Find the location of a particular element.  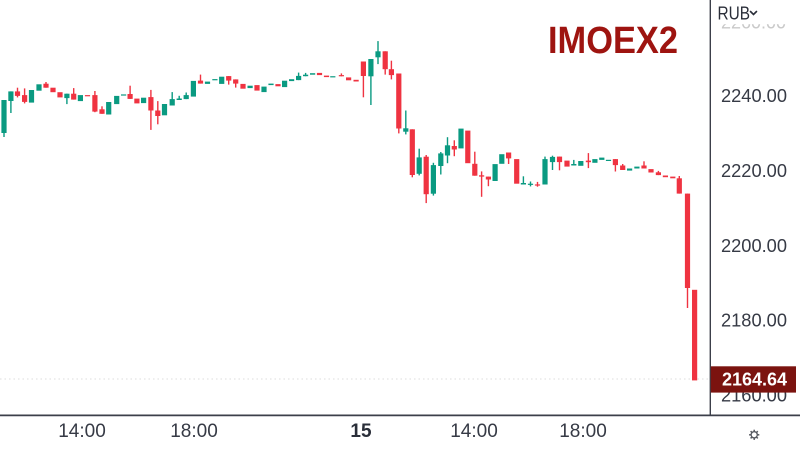

svg-text: 2240.00 is located at coordinates (754, 96).